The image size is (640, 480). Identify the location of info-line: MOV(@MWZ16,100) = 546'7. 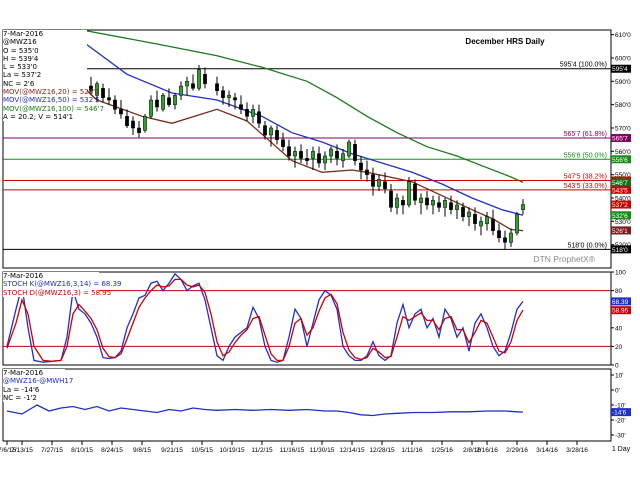
(53, 108).